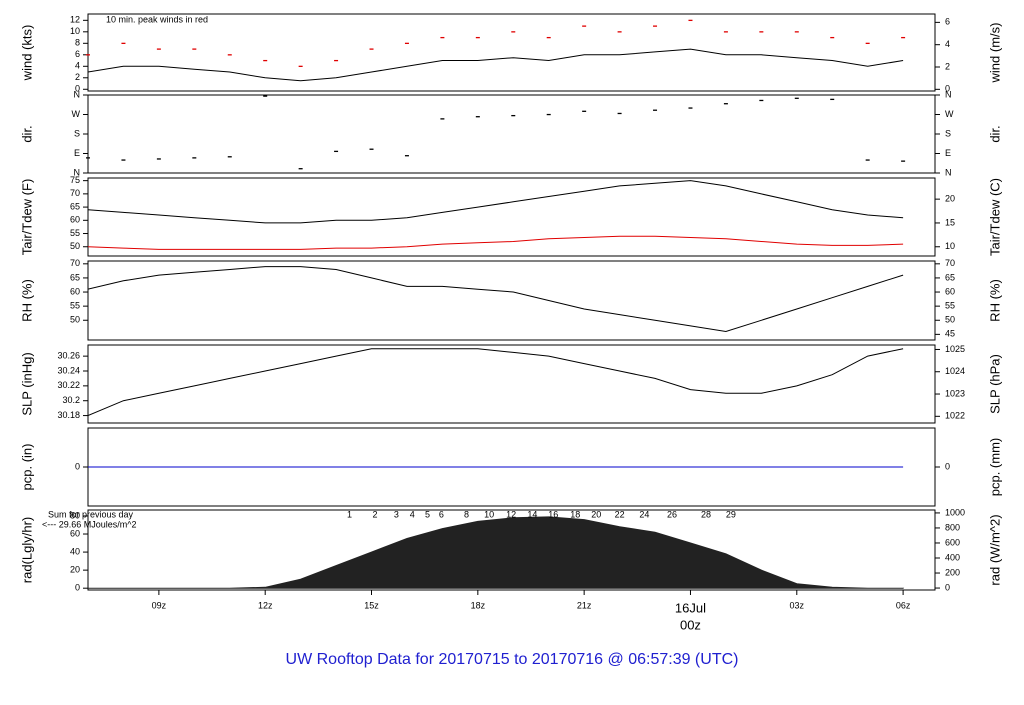 This screenshot has height=705, width=1024. I want to click on marker-label: 3, so click(396, 514).